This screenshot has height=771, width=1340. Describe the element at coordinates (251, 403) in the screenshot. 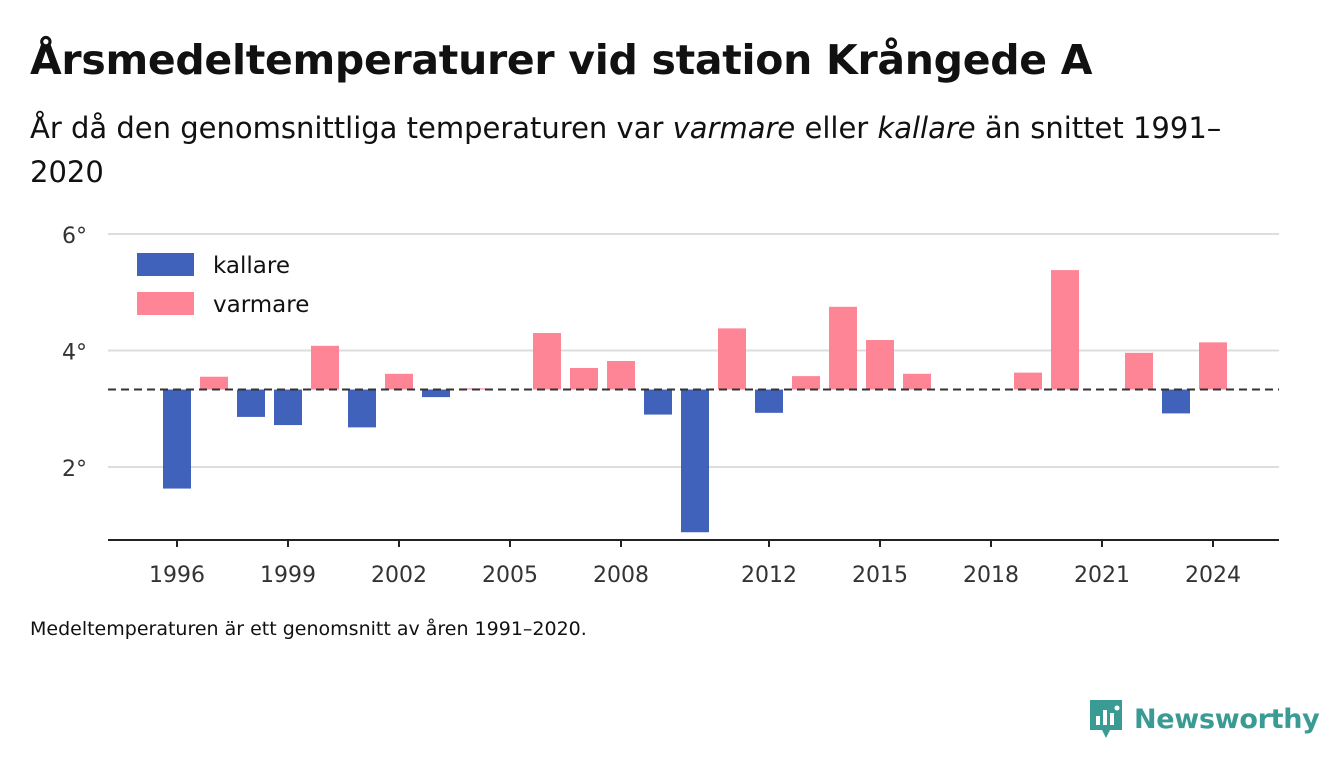

I see `bar-1998` at that location.